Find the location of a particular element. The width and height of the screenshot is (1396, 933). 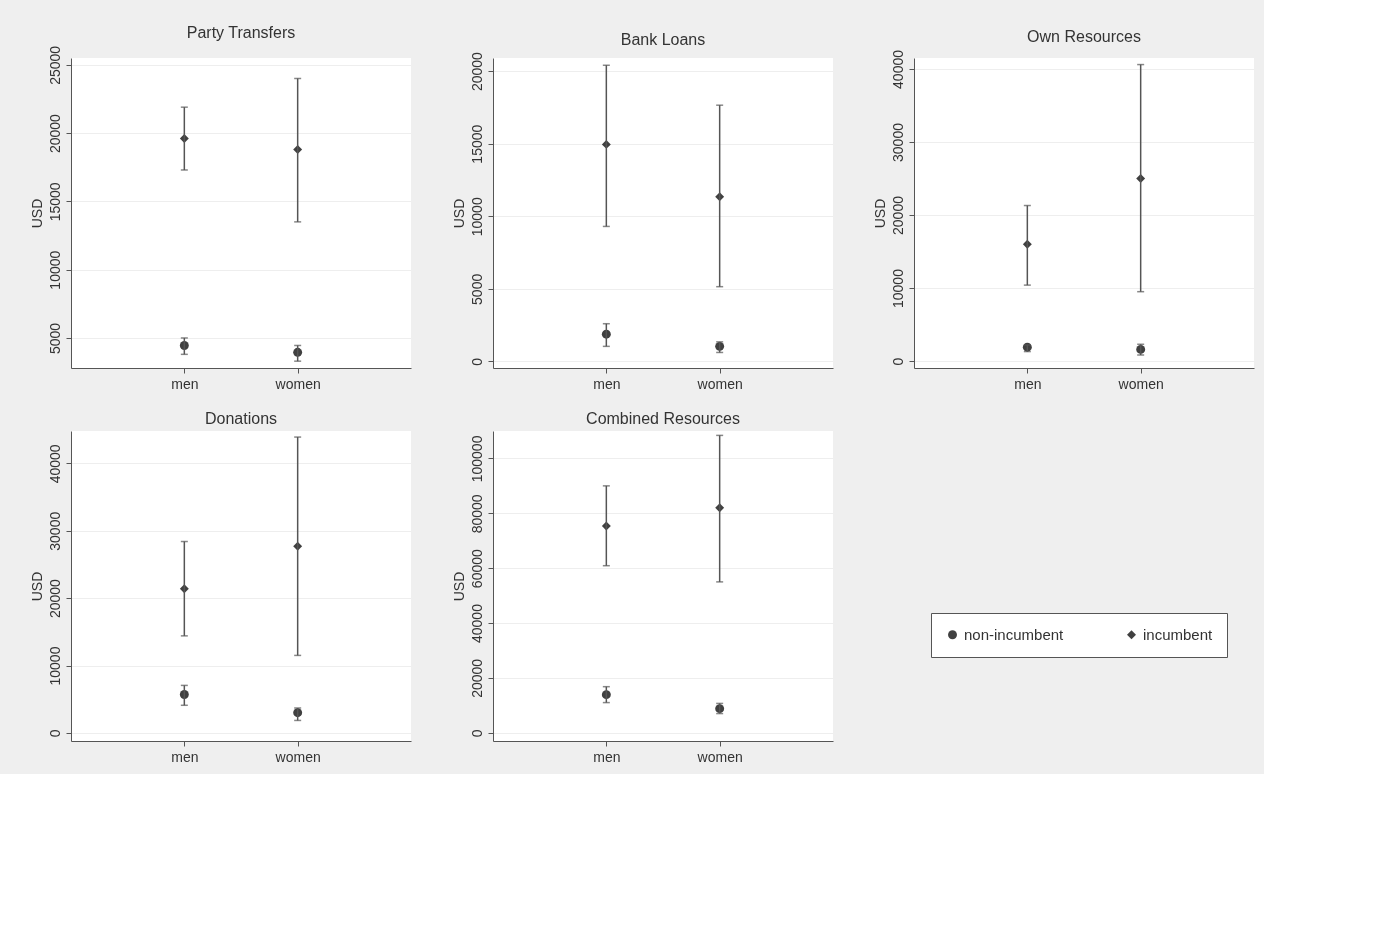

chart-title: Party Transfers is located at coordinates (241, 33).